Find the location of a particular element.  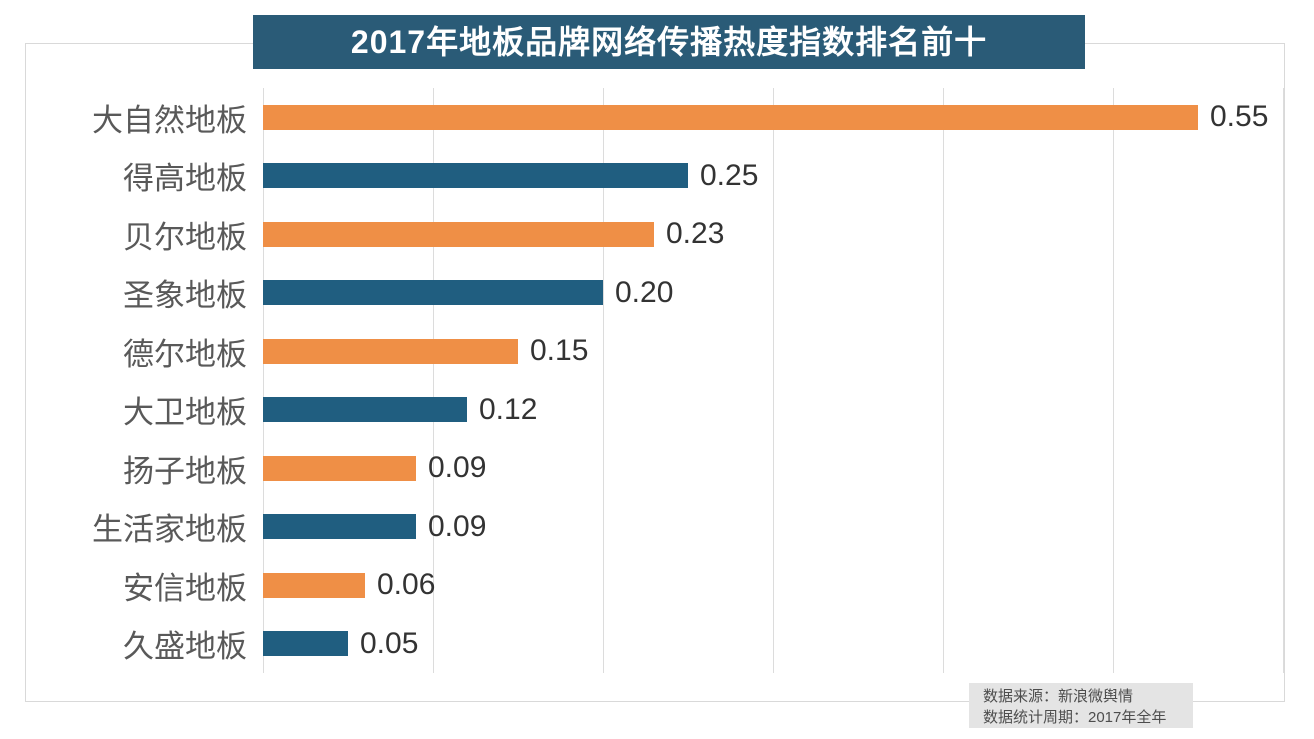

bar-row: 贝尔地板 0.23 is located at coordinates (654, 234).